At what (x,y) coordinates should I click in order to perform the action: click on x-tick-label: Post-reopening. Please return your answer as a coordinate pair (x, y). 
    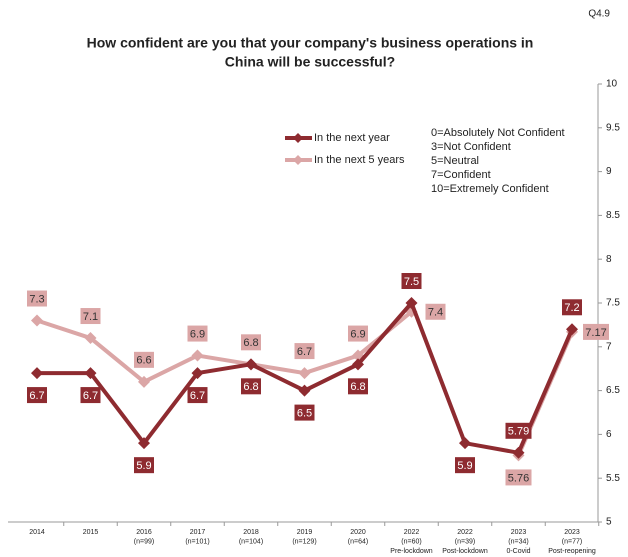
    Looking at the image, I should click on (572, 551).